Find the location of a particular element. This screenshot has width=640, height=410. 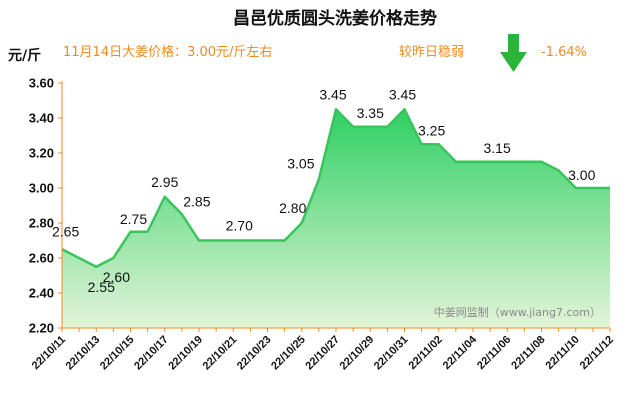

data-label: 2.70 is located at coordinates (239, 226).